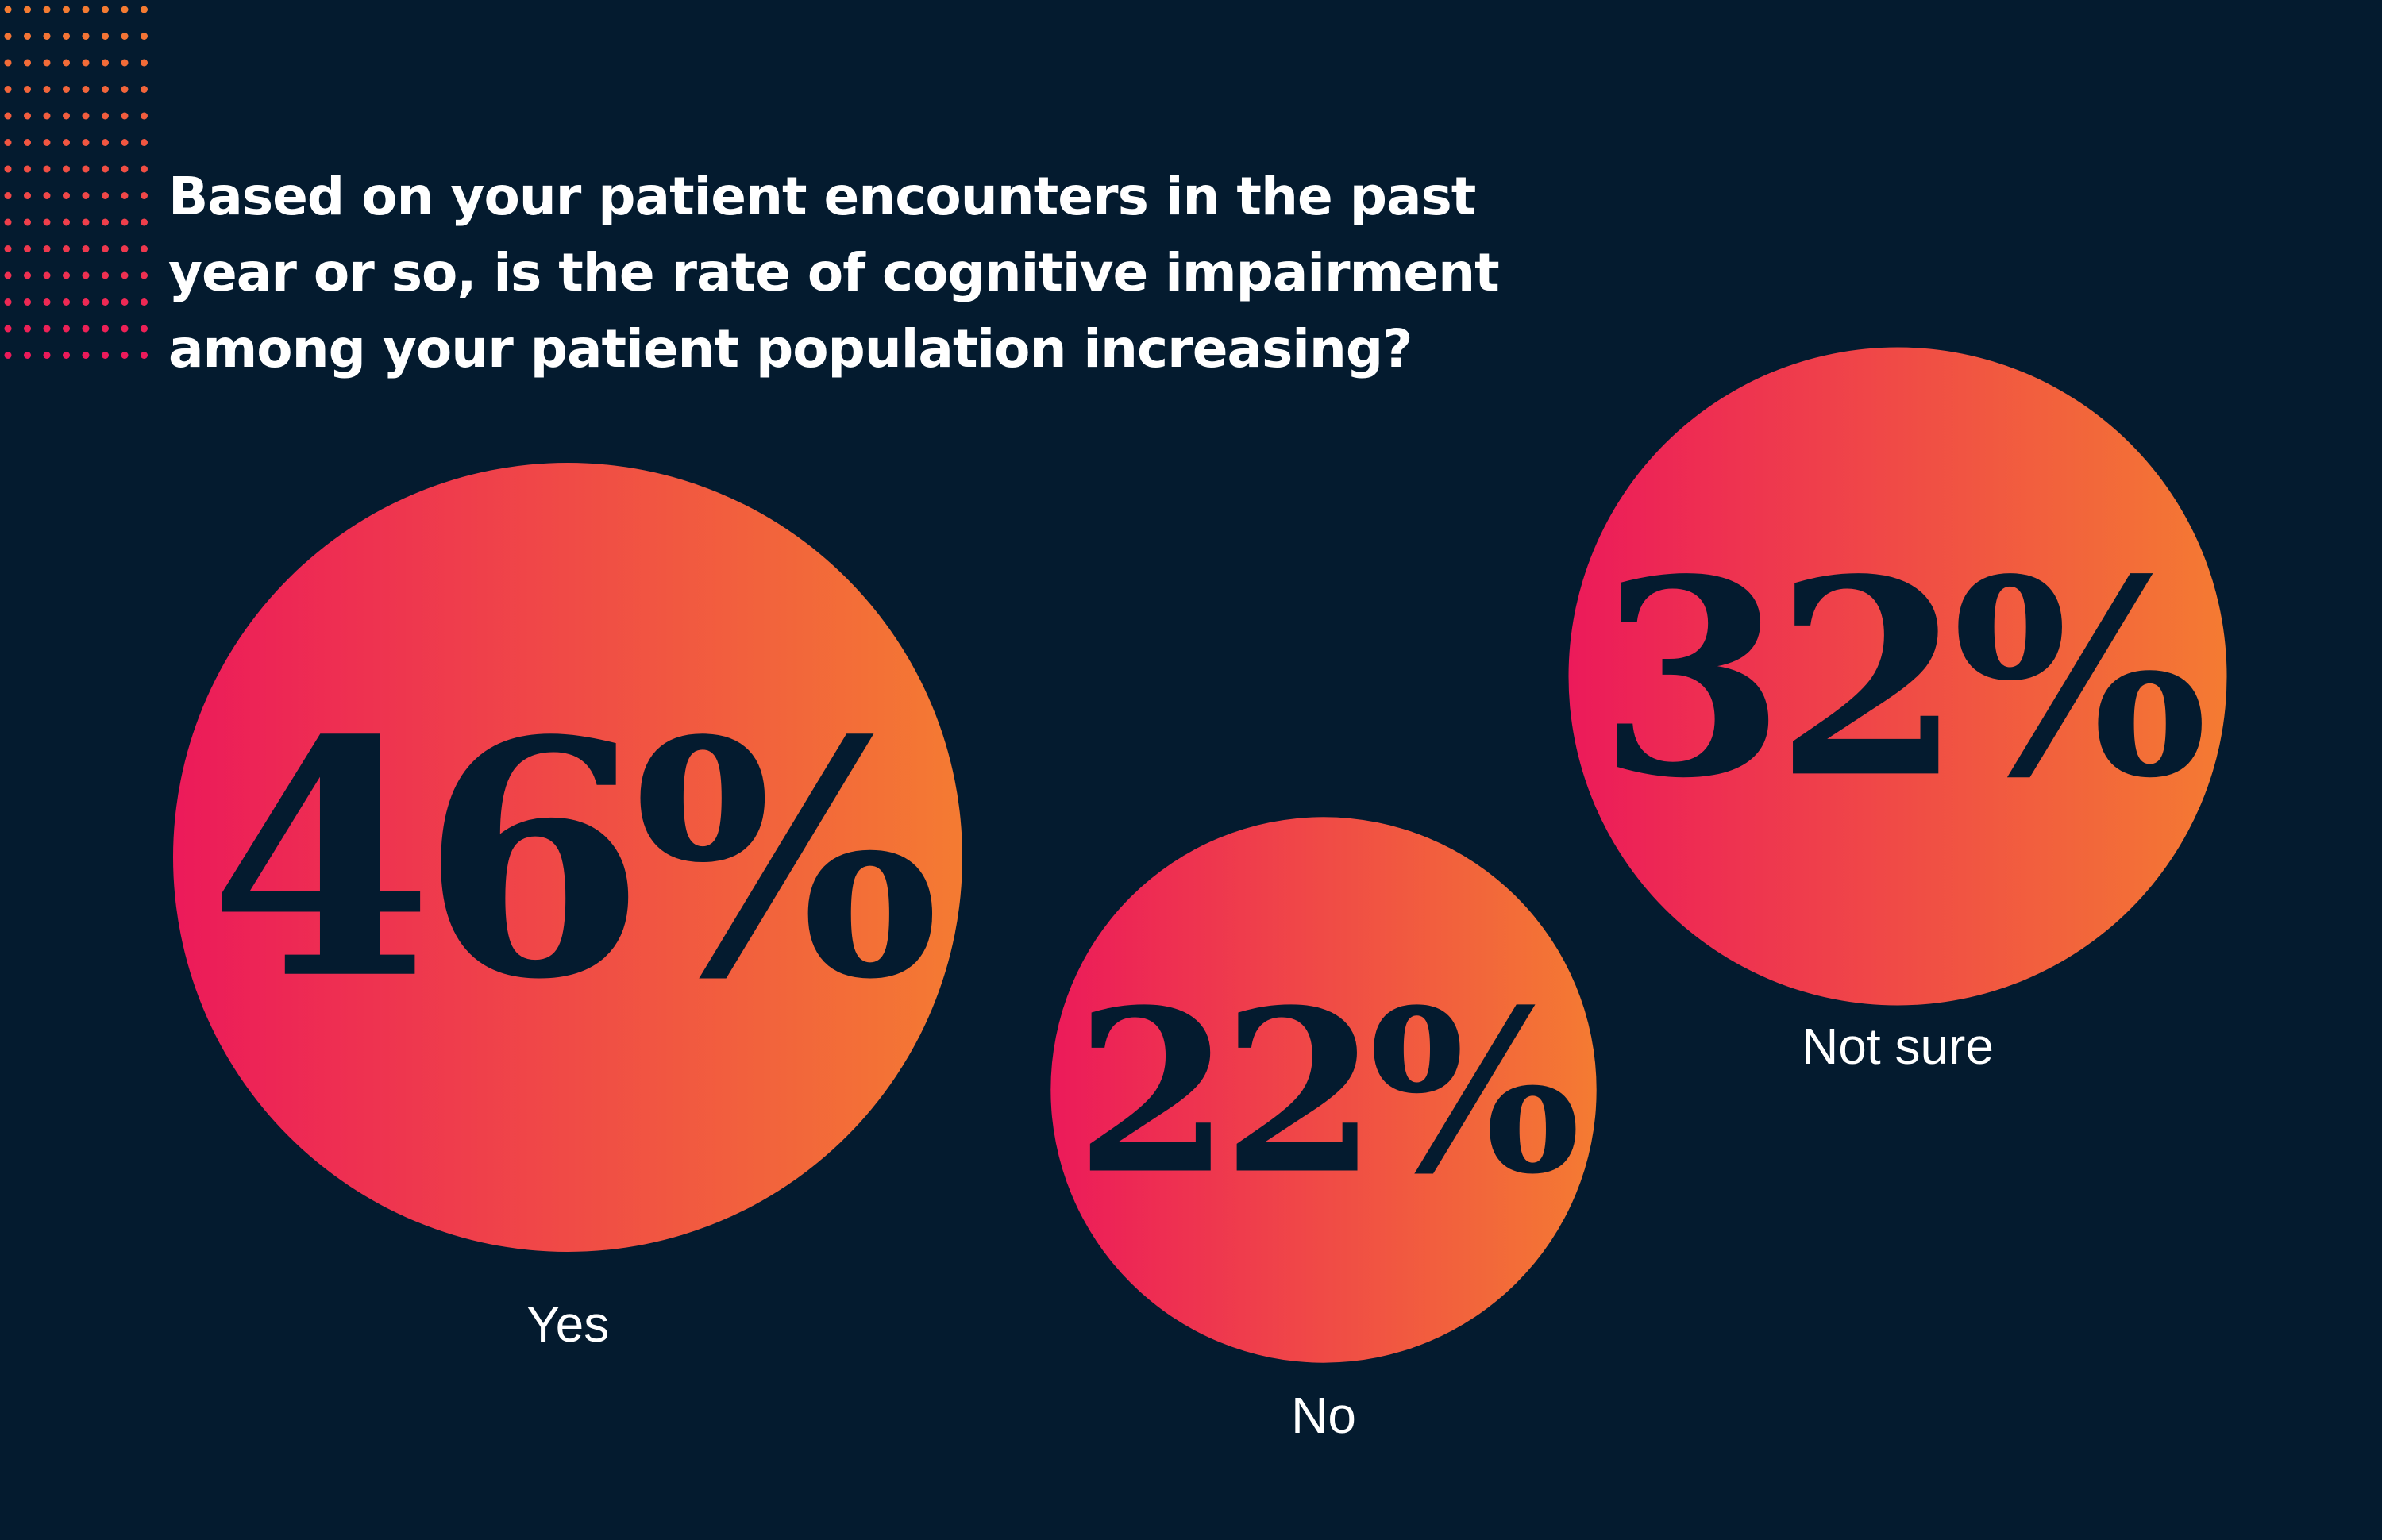  I want to click on category-label-not-sure: Not sure, so click(1898, 1046).